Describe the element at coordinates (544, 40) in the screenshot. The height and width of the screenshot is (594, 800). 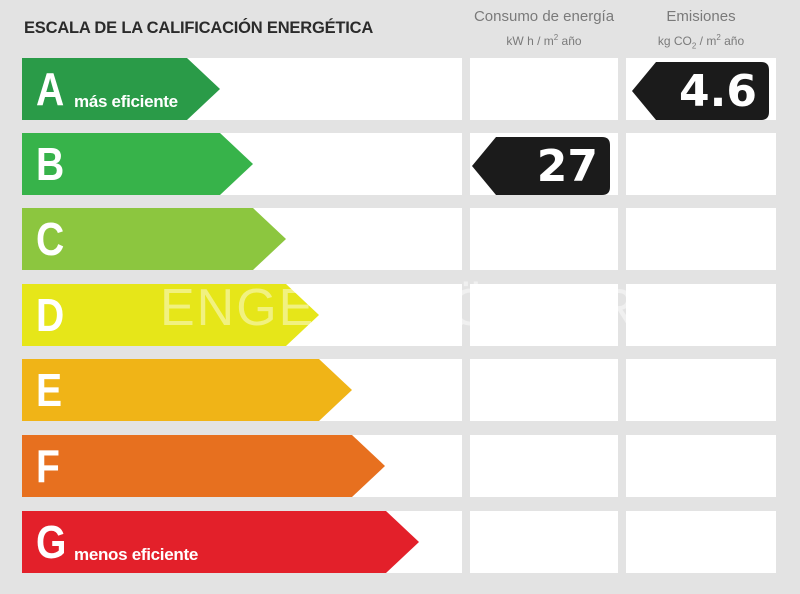
I see `consumo-unit: kW h / m2 año` at that location.